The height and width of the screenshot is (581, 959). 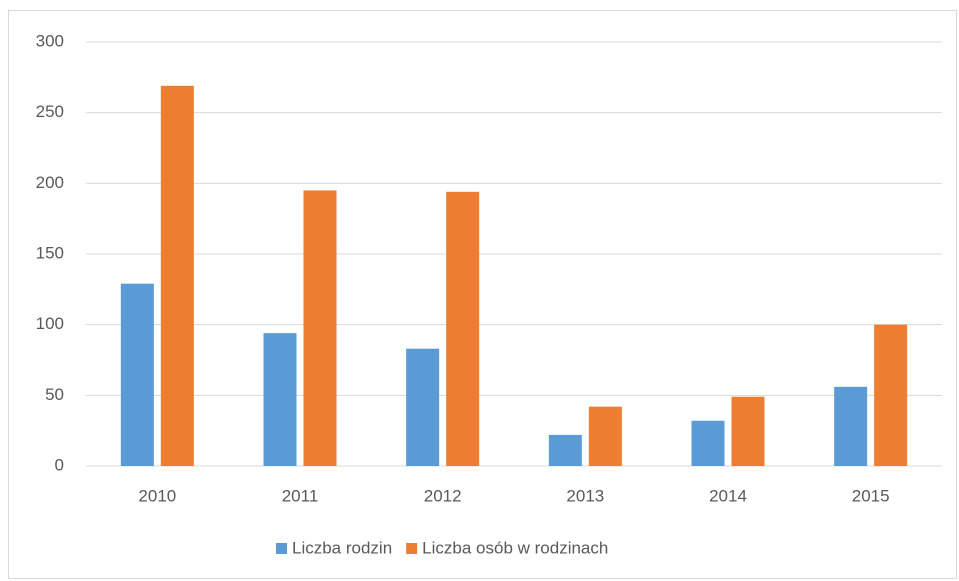 What do you see at coordinates (515, 547) in the screenshot?
I see `legend-label: Liczba osób w rodzinach` at bounding box center [515, 547].